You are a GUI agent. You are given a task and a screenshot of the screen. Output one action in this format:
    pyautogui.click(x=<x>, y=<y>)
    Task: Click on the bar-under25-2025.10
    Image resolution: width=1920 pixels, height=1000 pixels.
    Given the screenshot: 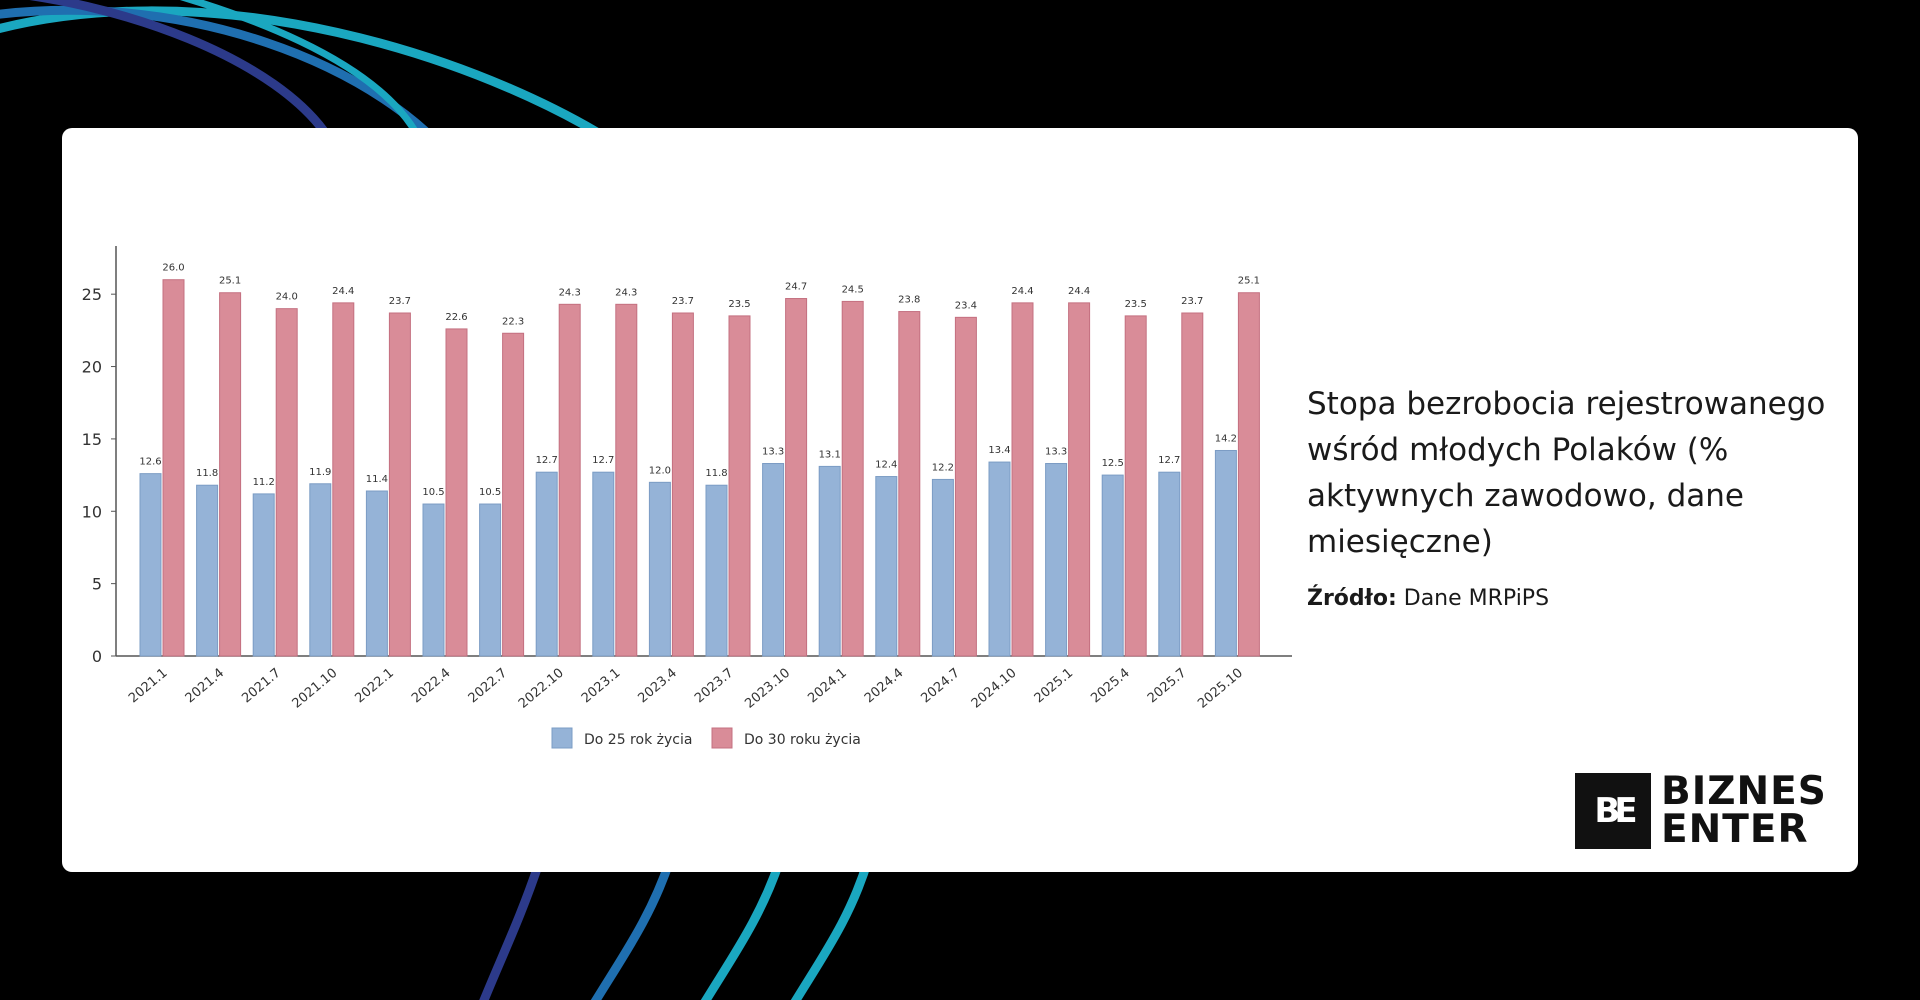 What is the action you would take?
    pyautogui.click(x=1225, y=553)
    